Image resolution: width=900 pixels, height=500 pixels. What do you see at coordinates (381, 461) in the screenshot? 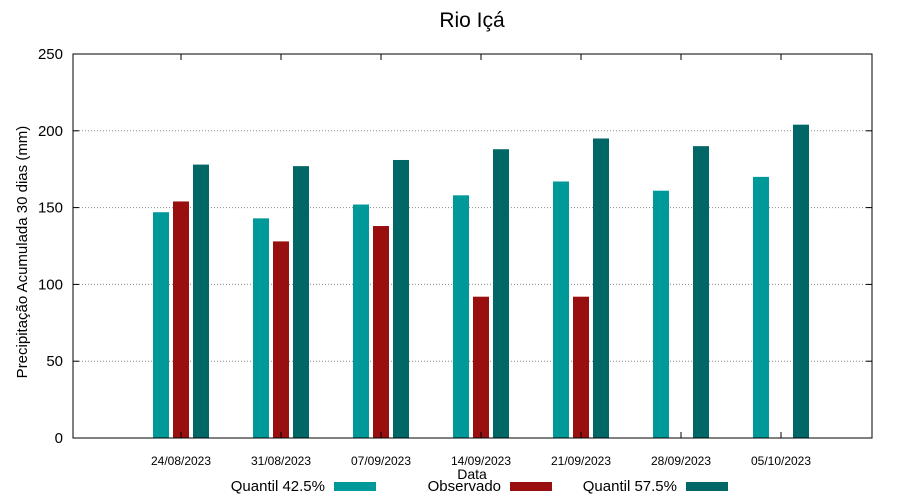
I see `x-tick-label: 07/09/2023` at bounding box center [381, 461].